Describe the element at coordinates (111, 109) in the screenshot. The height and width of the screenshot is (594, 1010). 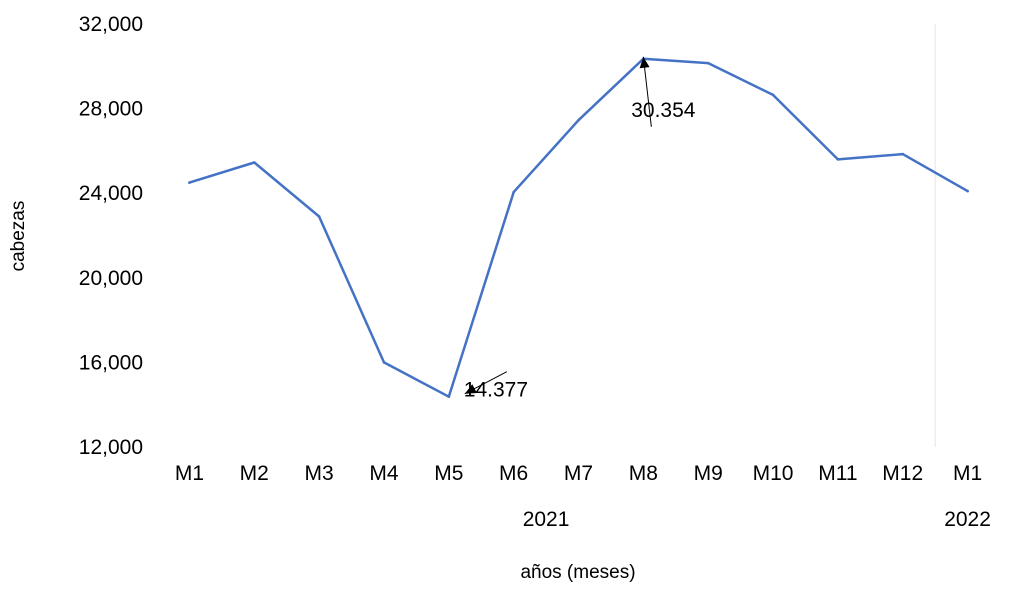
I see `y-tick-label: 28,000` at that location.